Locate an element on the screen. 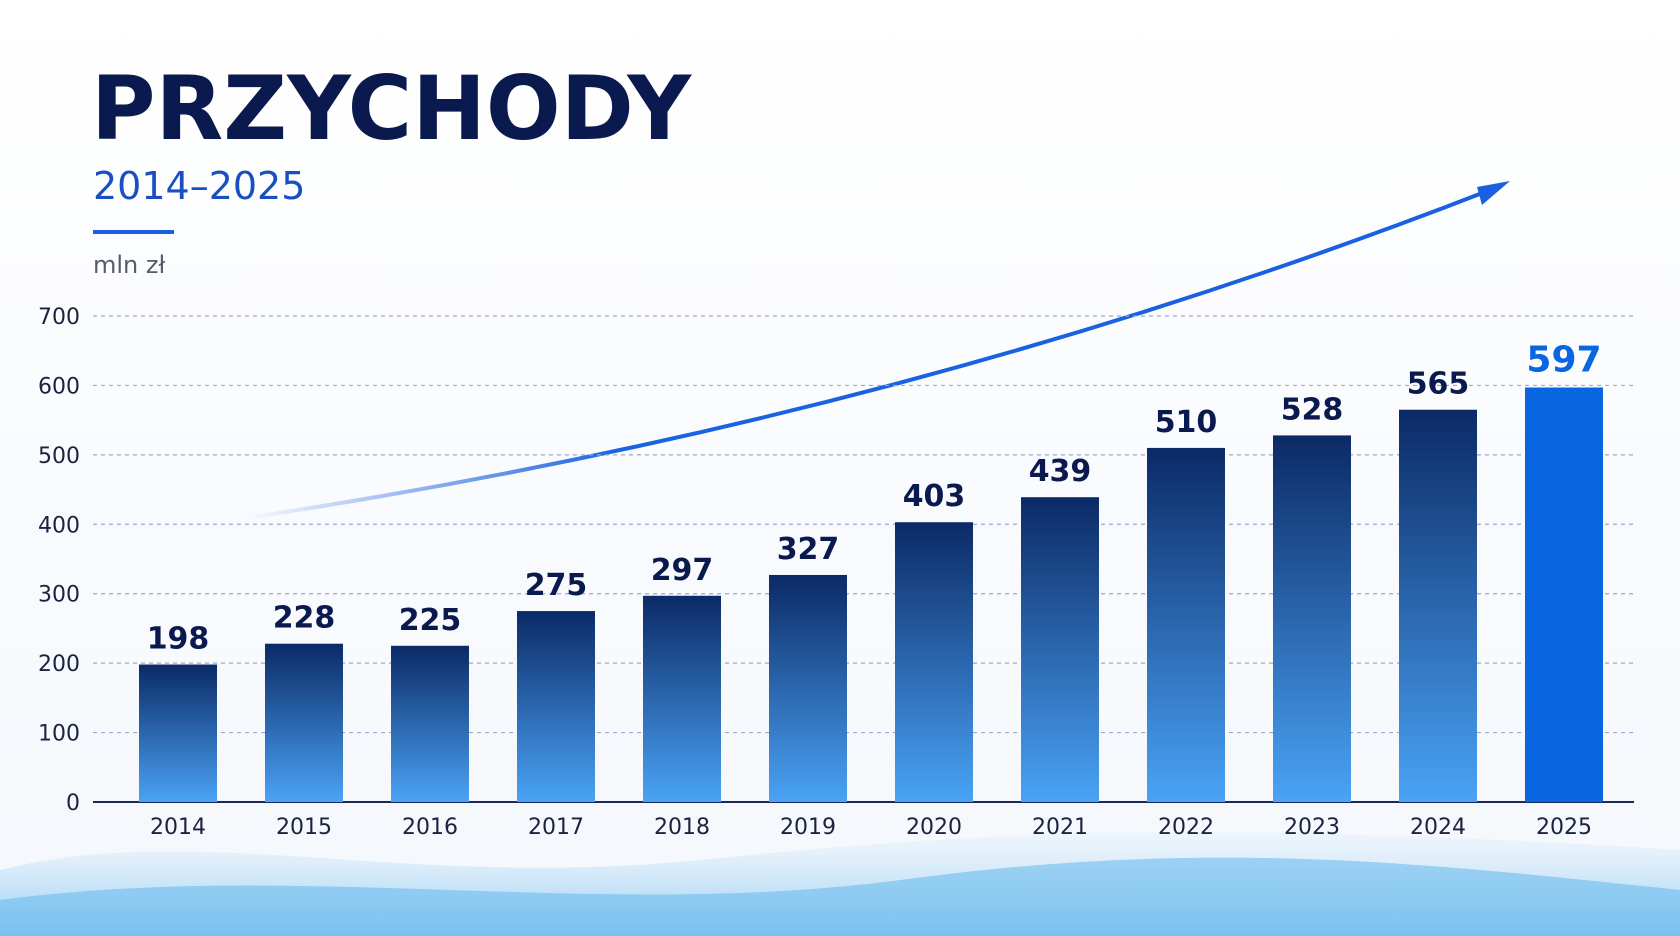 This screenshot has width=1680, height=936. y-tick-label: 700 is located at coordinates (59, 317).